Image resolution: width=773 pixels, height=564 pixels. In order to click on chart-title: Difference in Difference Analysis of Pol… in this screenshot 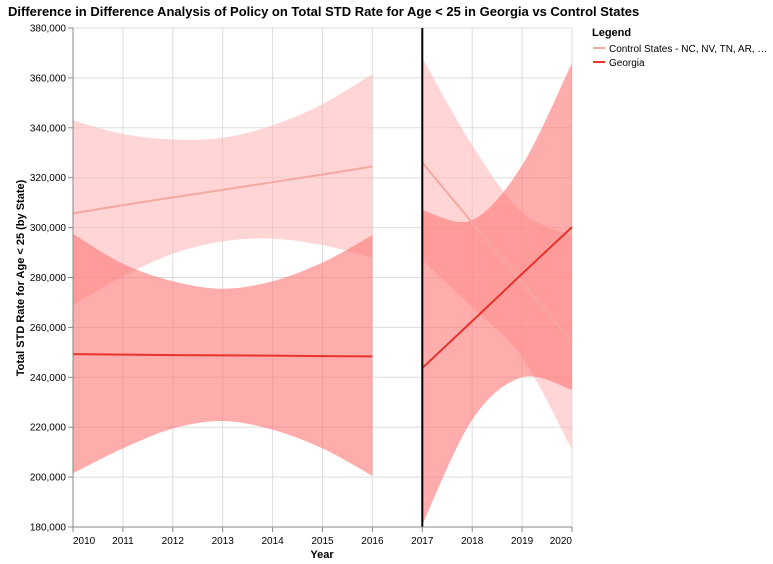, I will do `click(323, 11)`.